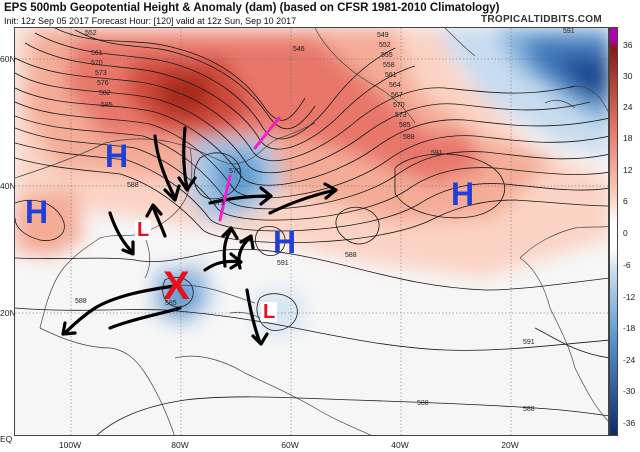 The image size is (640, 452). Describe the element at coordinates (510, 445) in the screenshot. I see `lon-label: 20W` at that location.